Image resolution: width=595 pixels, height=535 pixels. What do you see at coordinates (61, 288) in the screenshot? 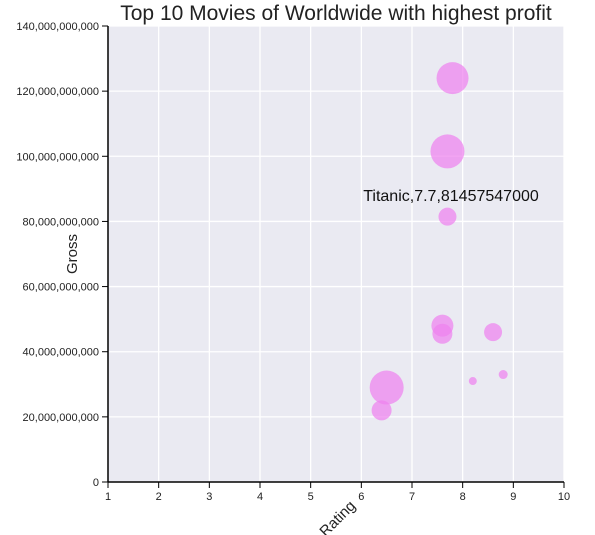
I see `y-tick-label: 60,000,000,000` at bounding box center [61, 288].